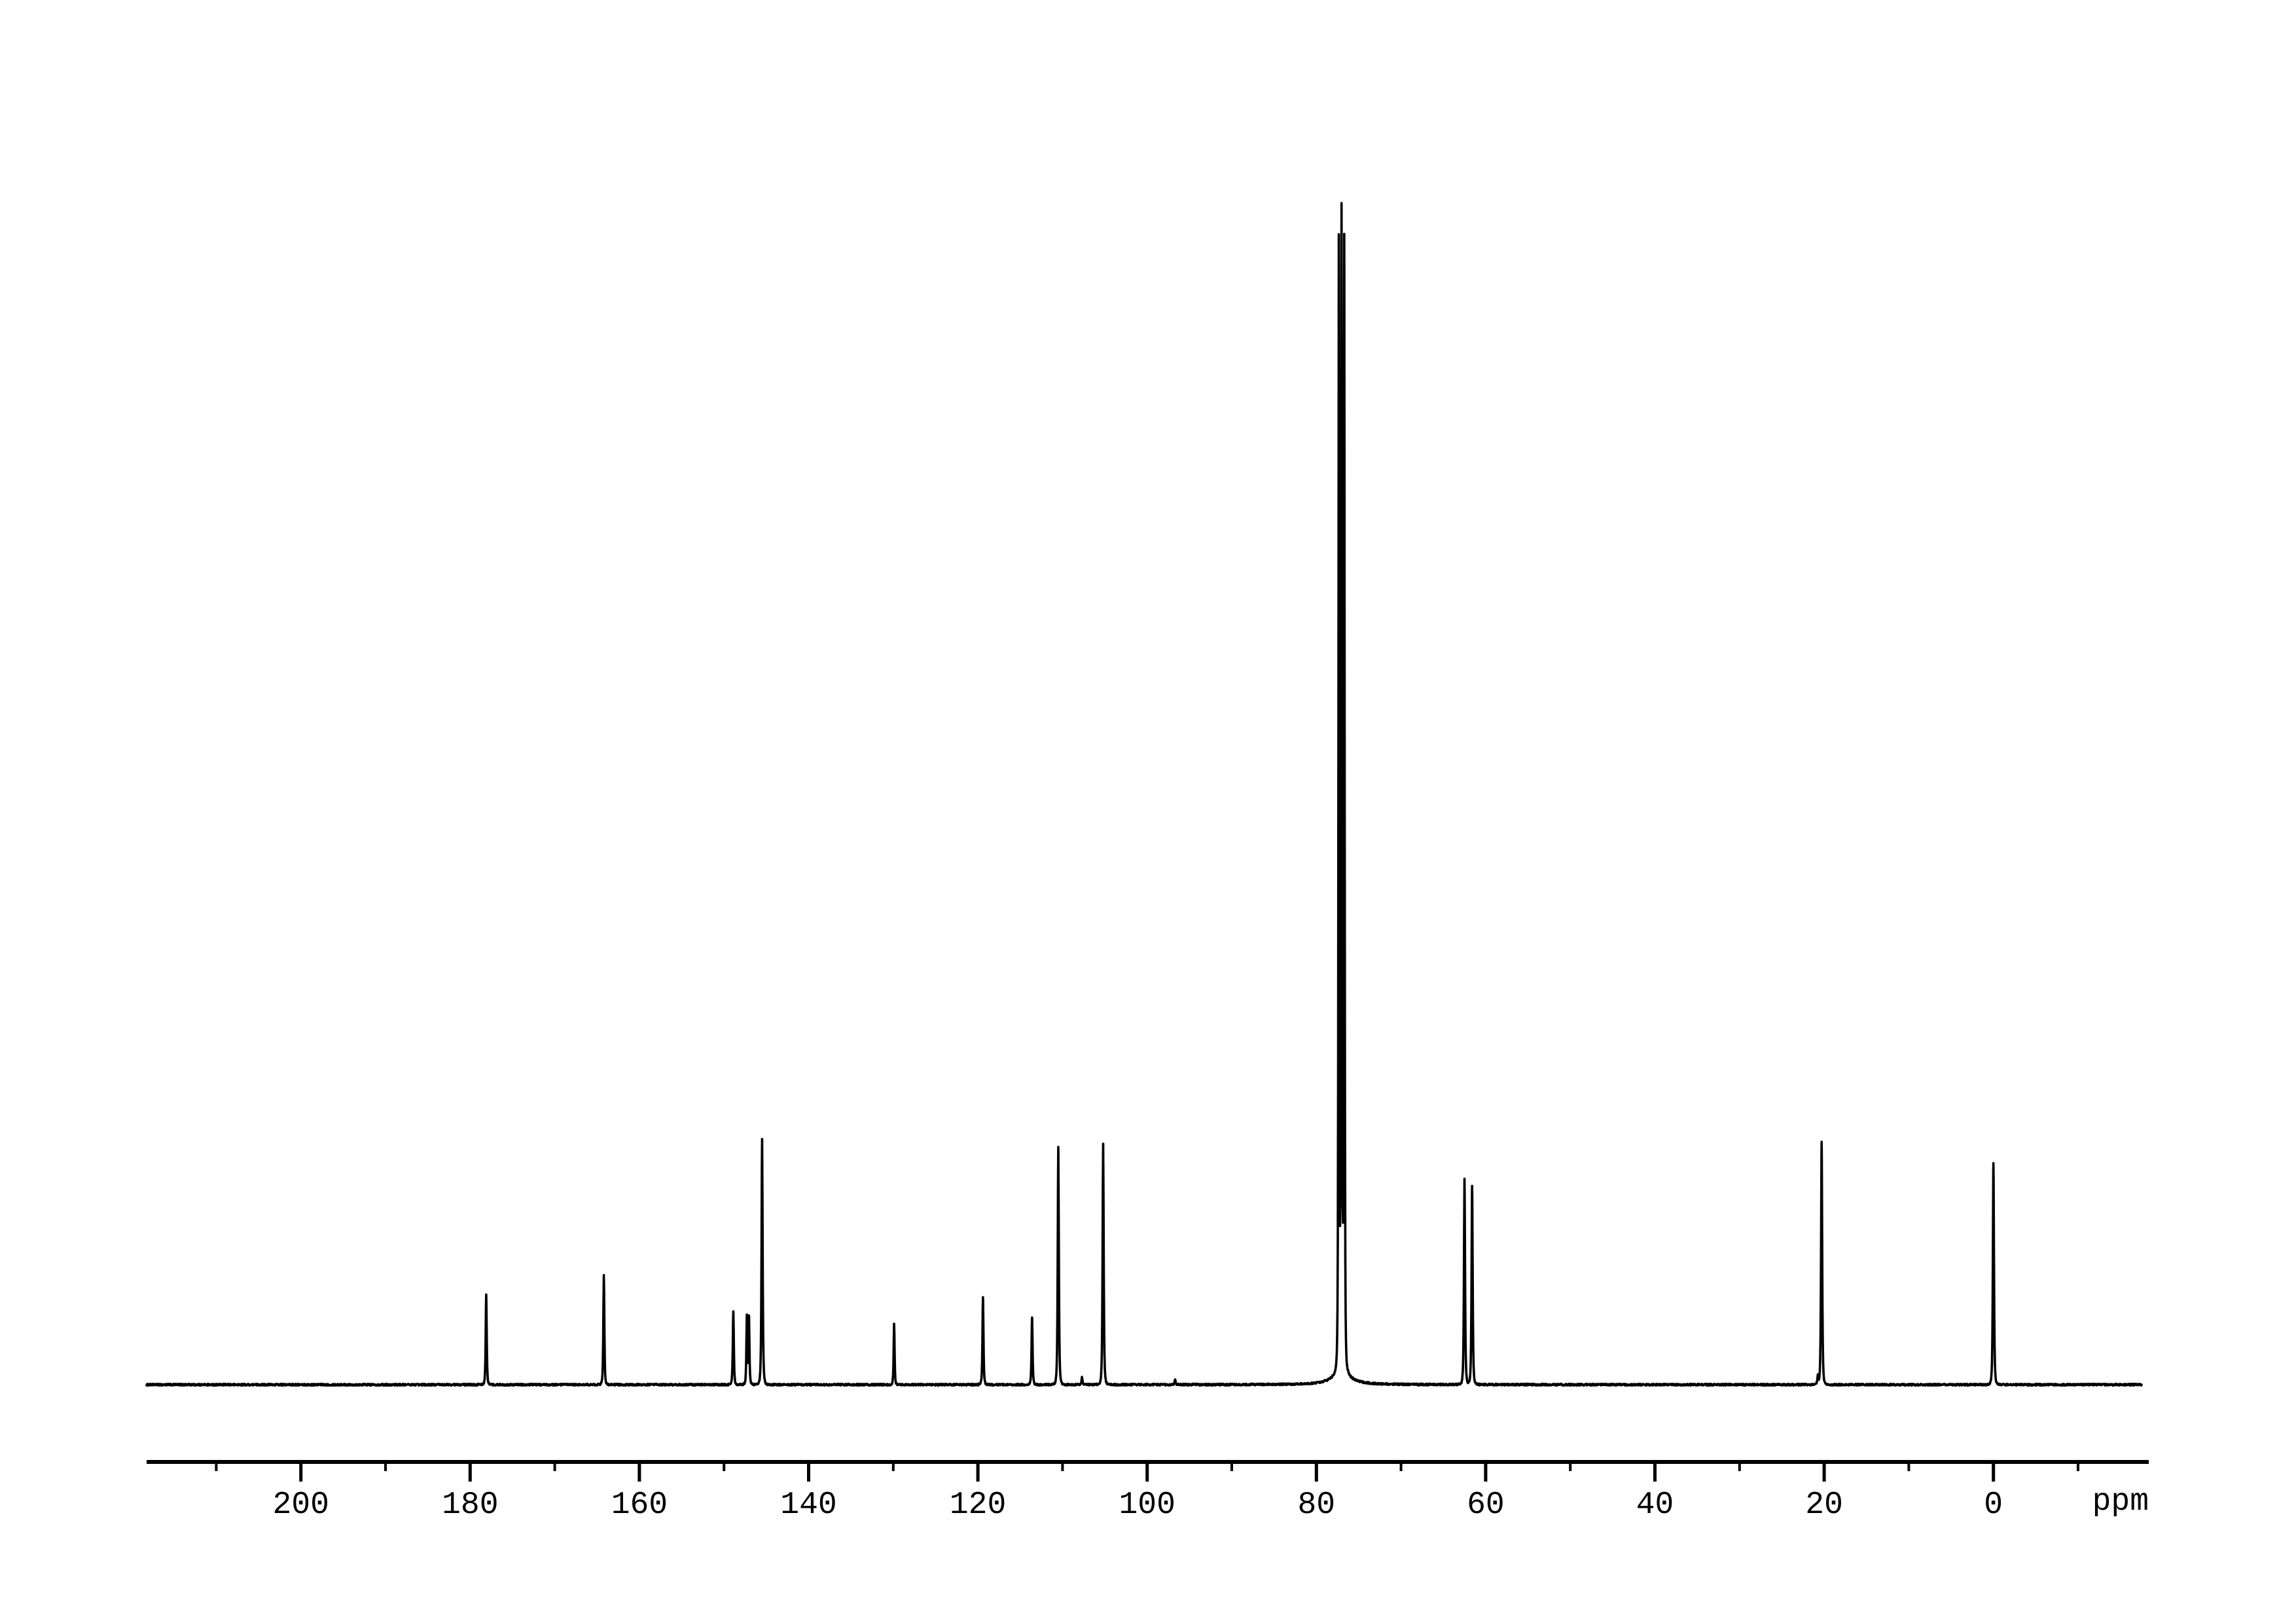 The height and width of the screenshot is (1623, 2296). What do you see at coordinates (639, 1505) in the screenshot?
I see `x-axis-tick-label: 160` at bounding box center [639, 1505].